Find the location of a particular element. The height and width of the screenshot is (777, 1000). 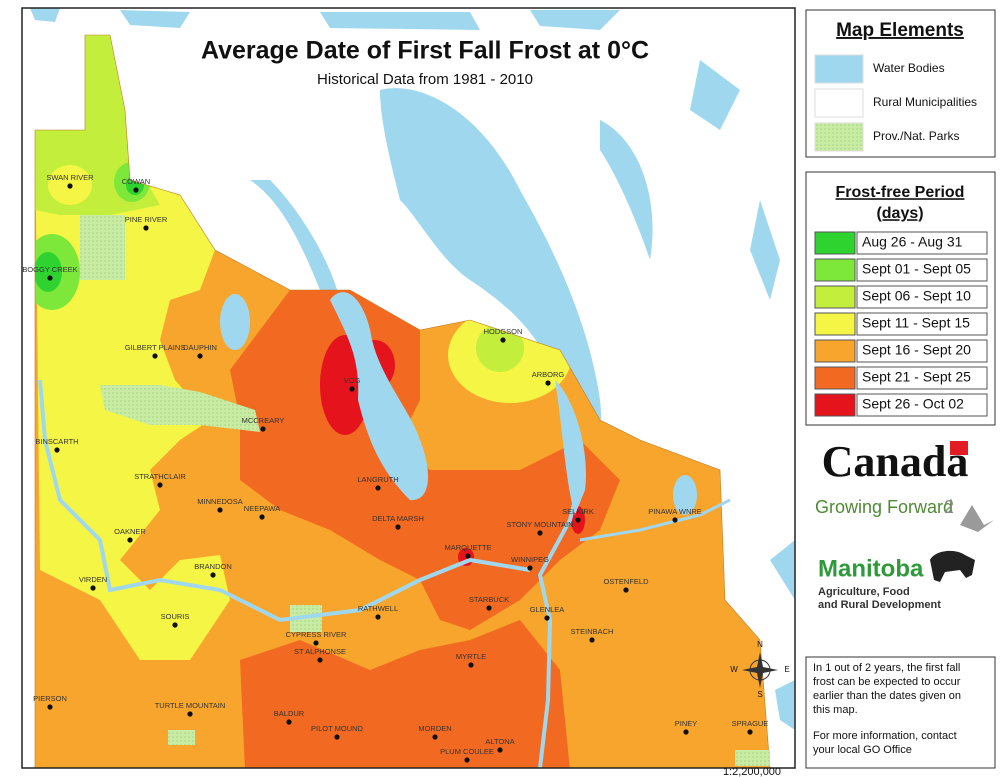

flag-icon is located at coordinates (959, 448).